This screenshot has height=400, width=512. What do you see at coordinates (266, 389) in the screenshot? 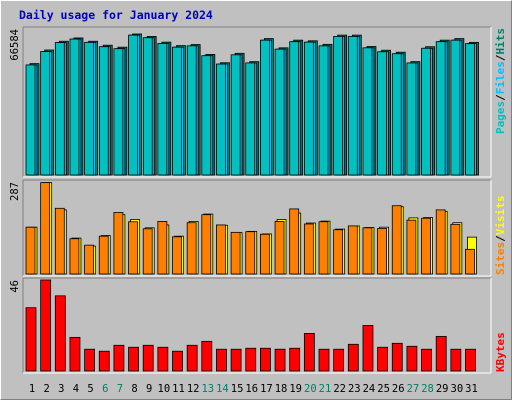
I see `x-tick-label: 17` at bounding box center [266, 389].